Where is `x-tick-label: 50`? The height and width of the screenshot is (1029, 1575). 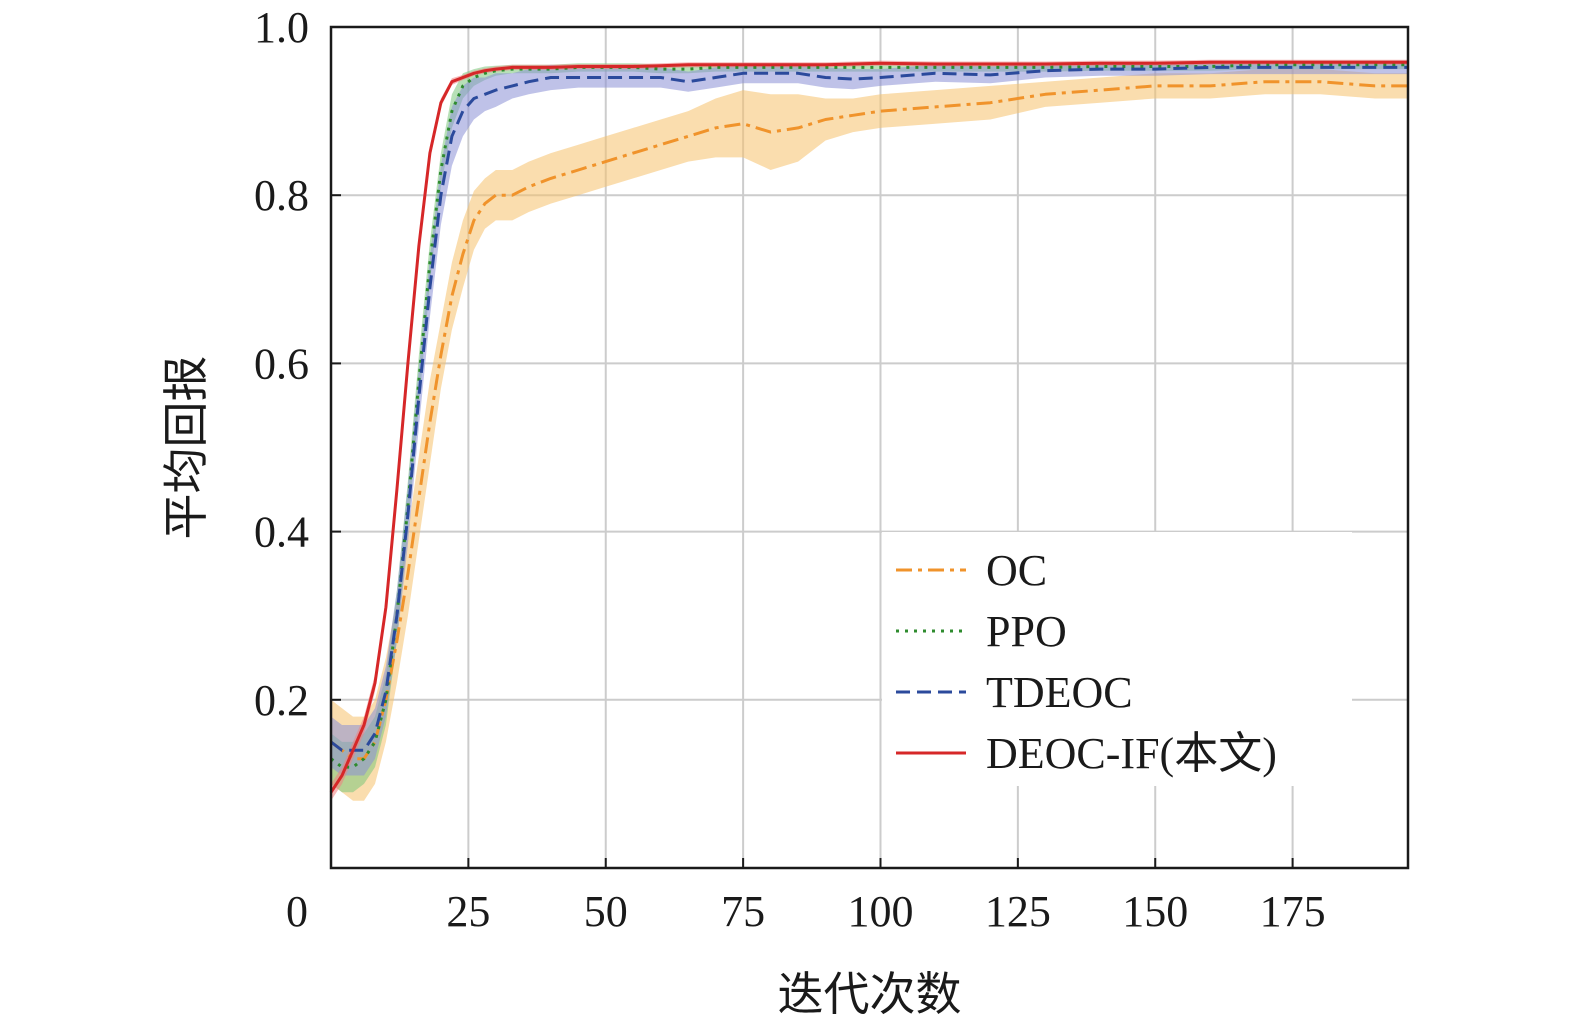 x-tick-label: 50 is located at coordinates (606, 911).